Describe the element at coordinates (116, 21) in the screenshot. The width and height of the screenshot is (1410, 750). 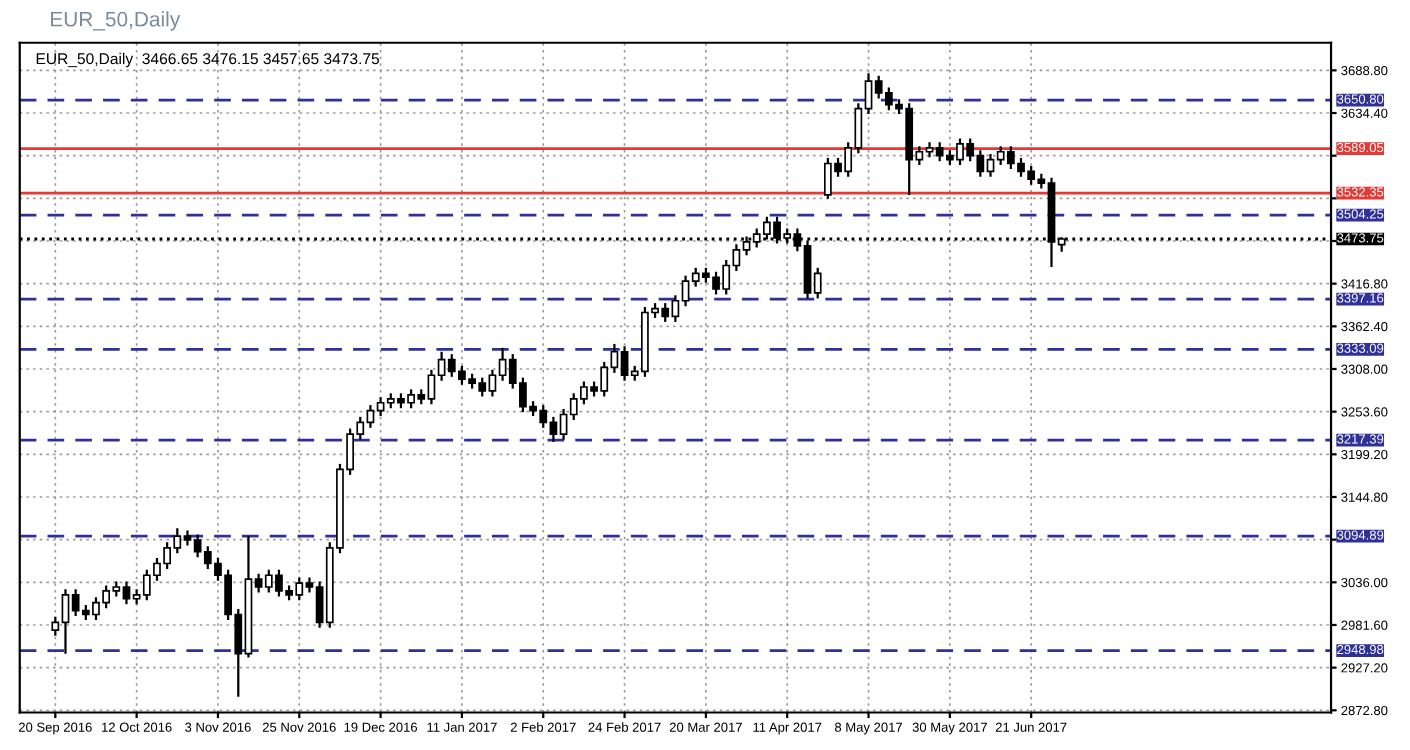
I see `chart-title: EUR_50,Daily` at that location.